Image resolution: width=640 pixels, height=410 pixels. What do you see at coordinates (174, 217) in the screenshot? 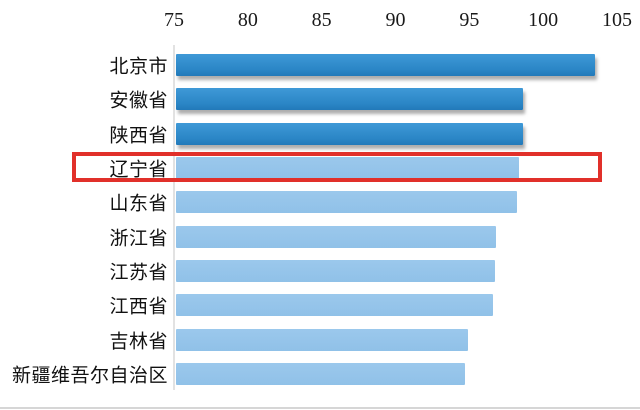
I see `y-axis-line` at bounding box center [174, 217].